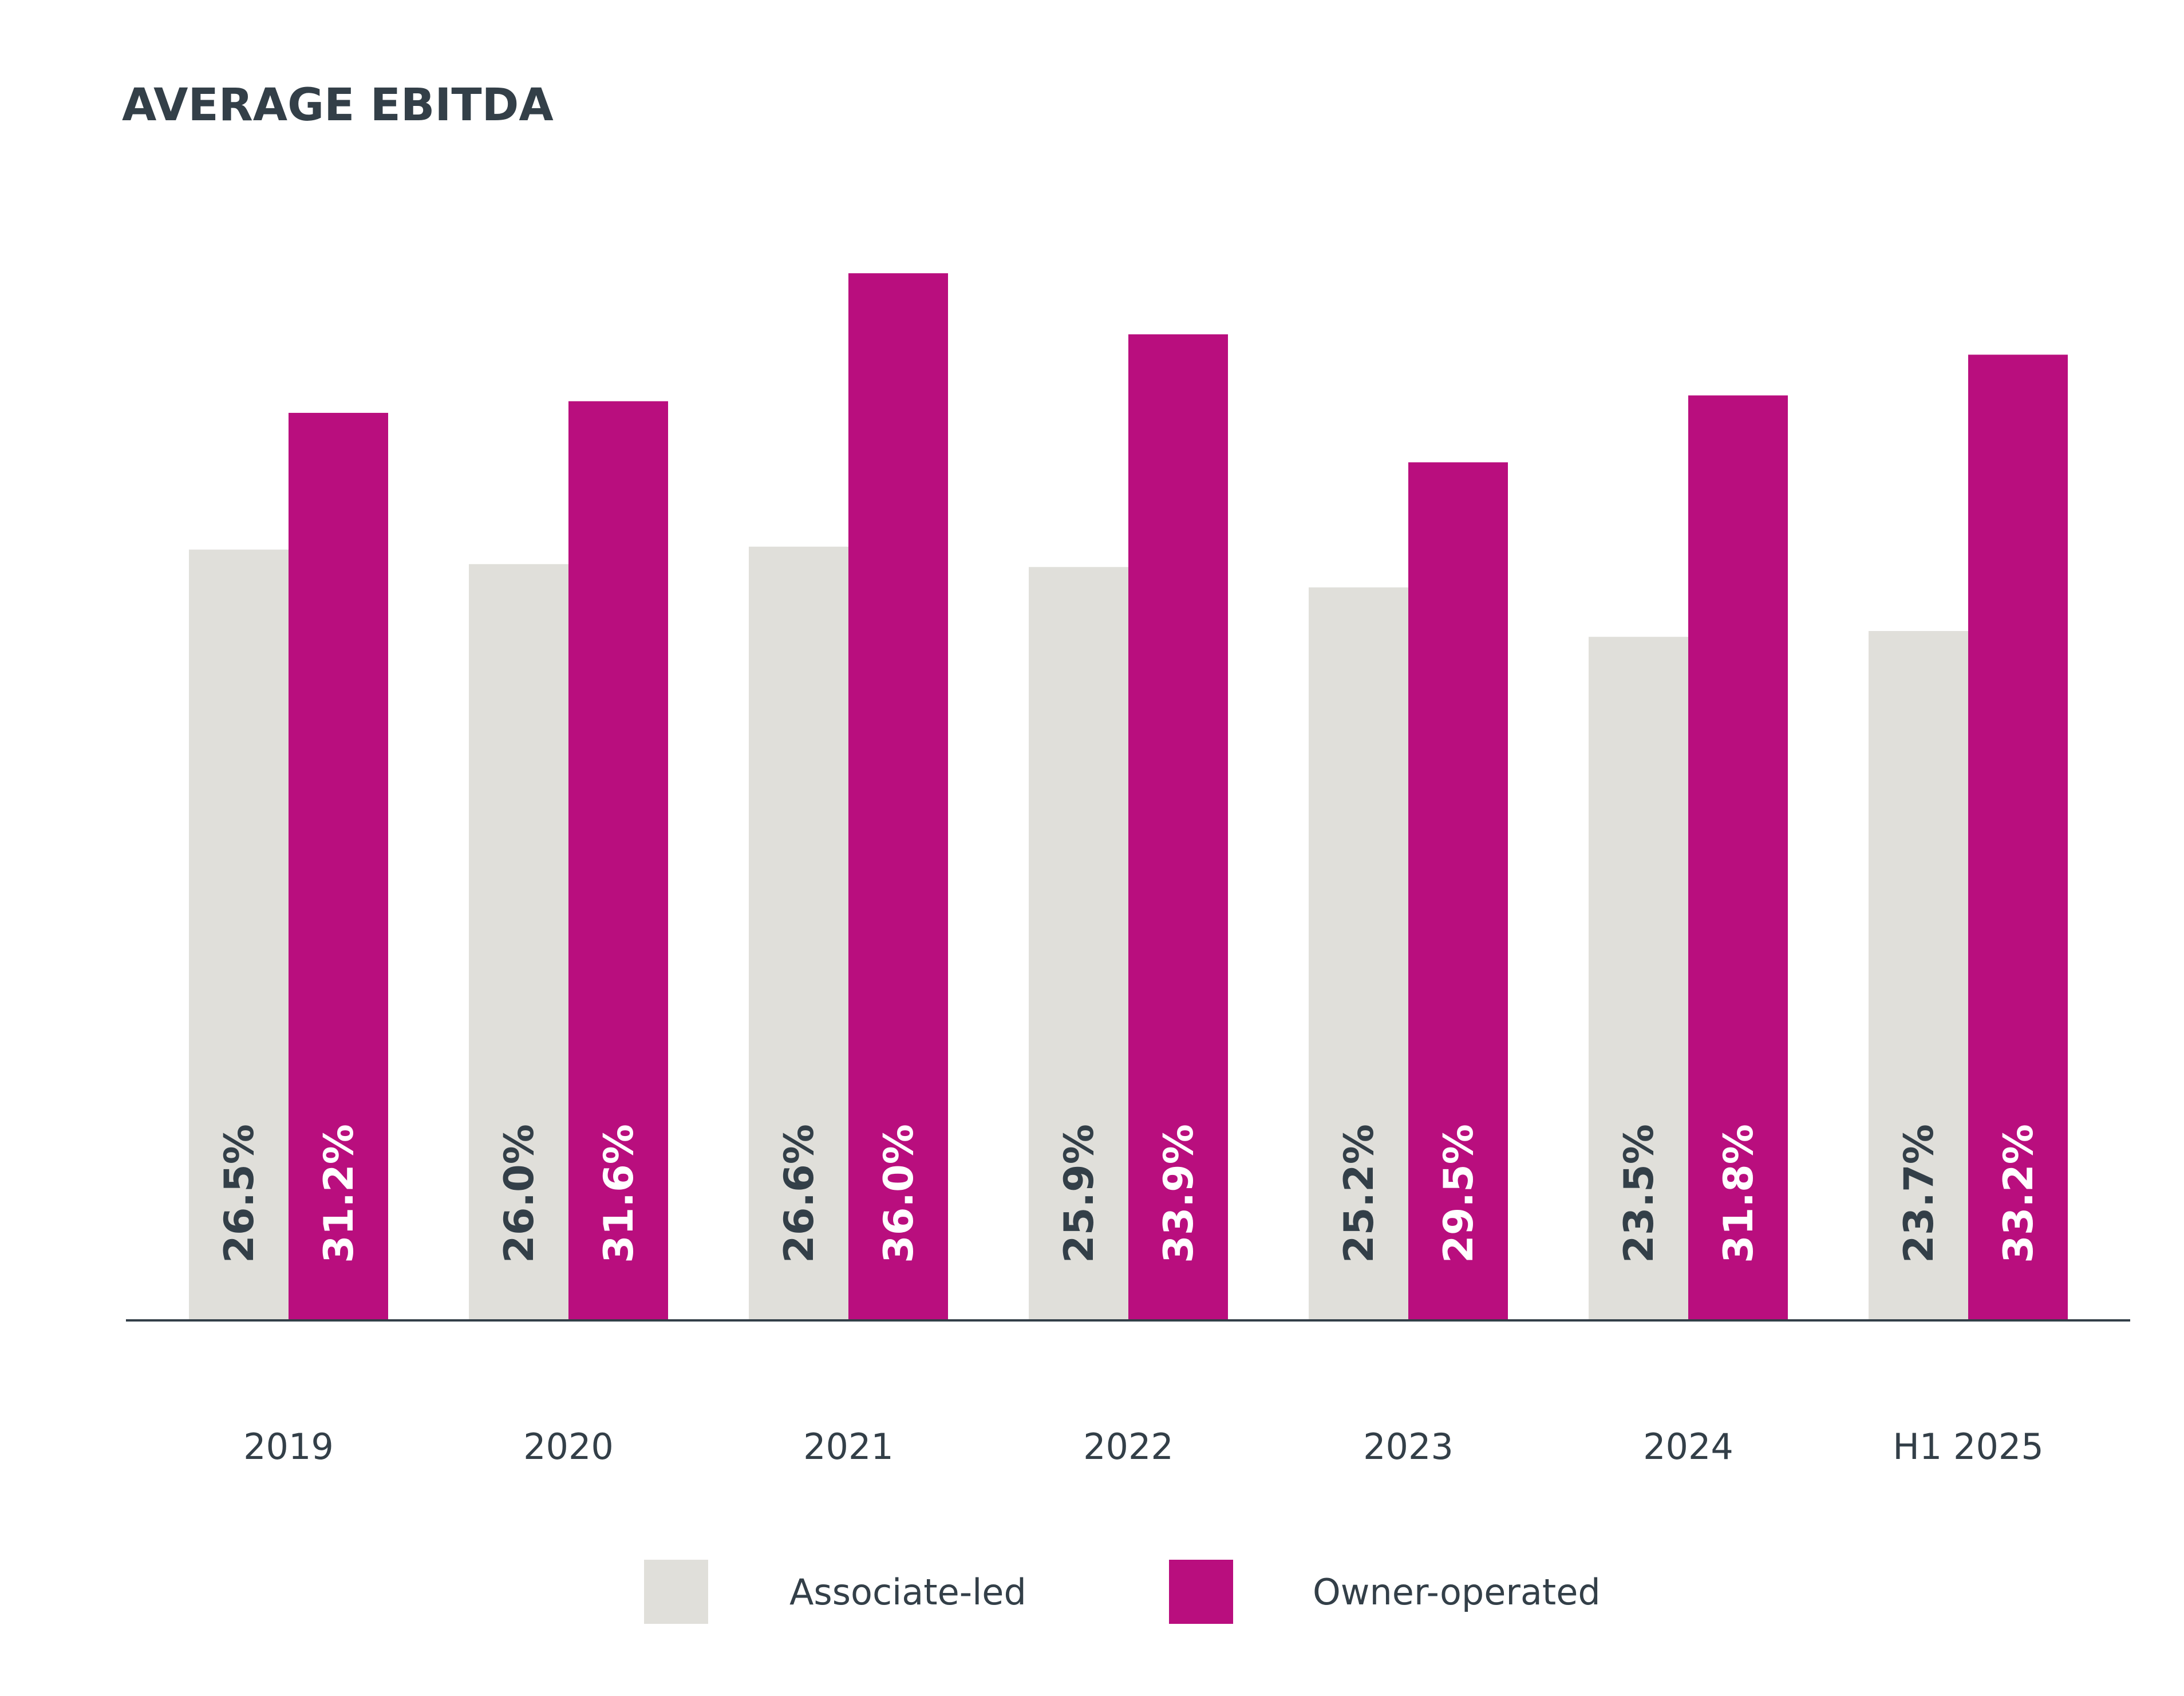  What do you see at coordinates (1918, 975) in the screenshot?
I see `bar-associate-led-h1-2025` at bounding box center [1918, 975].